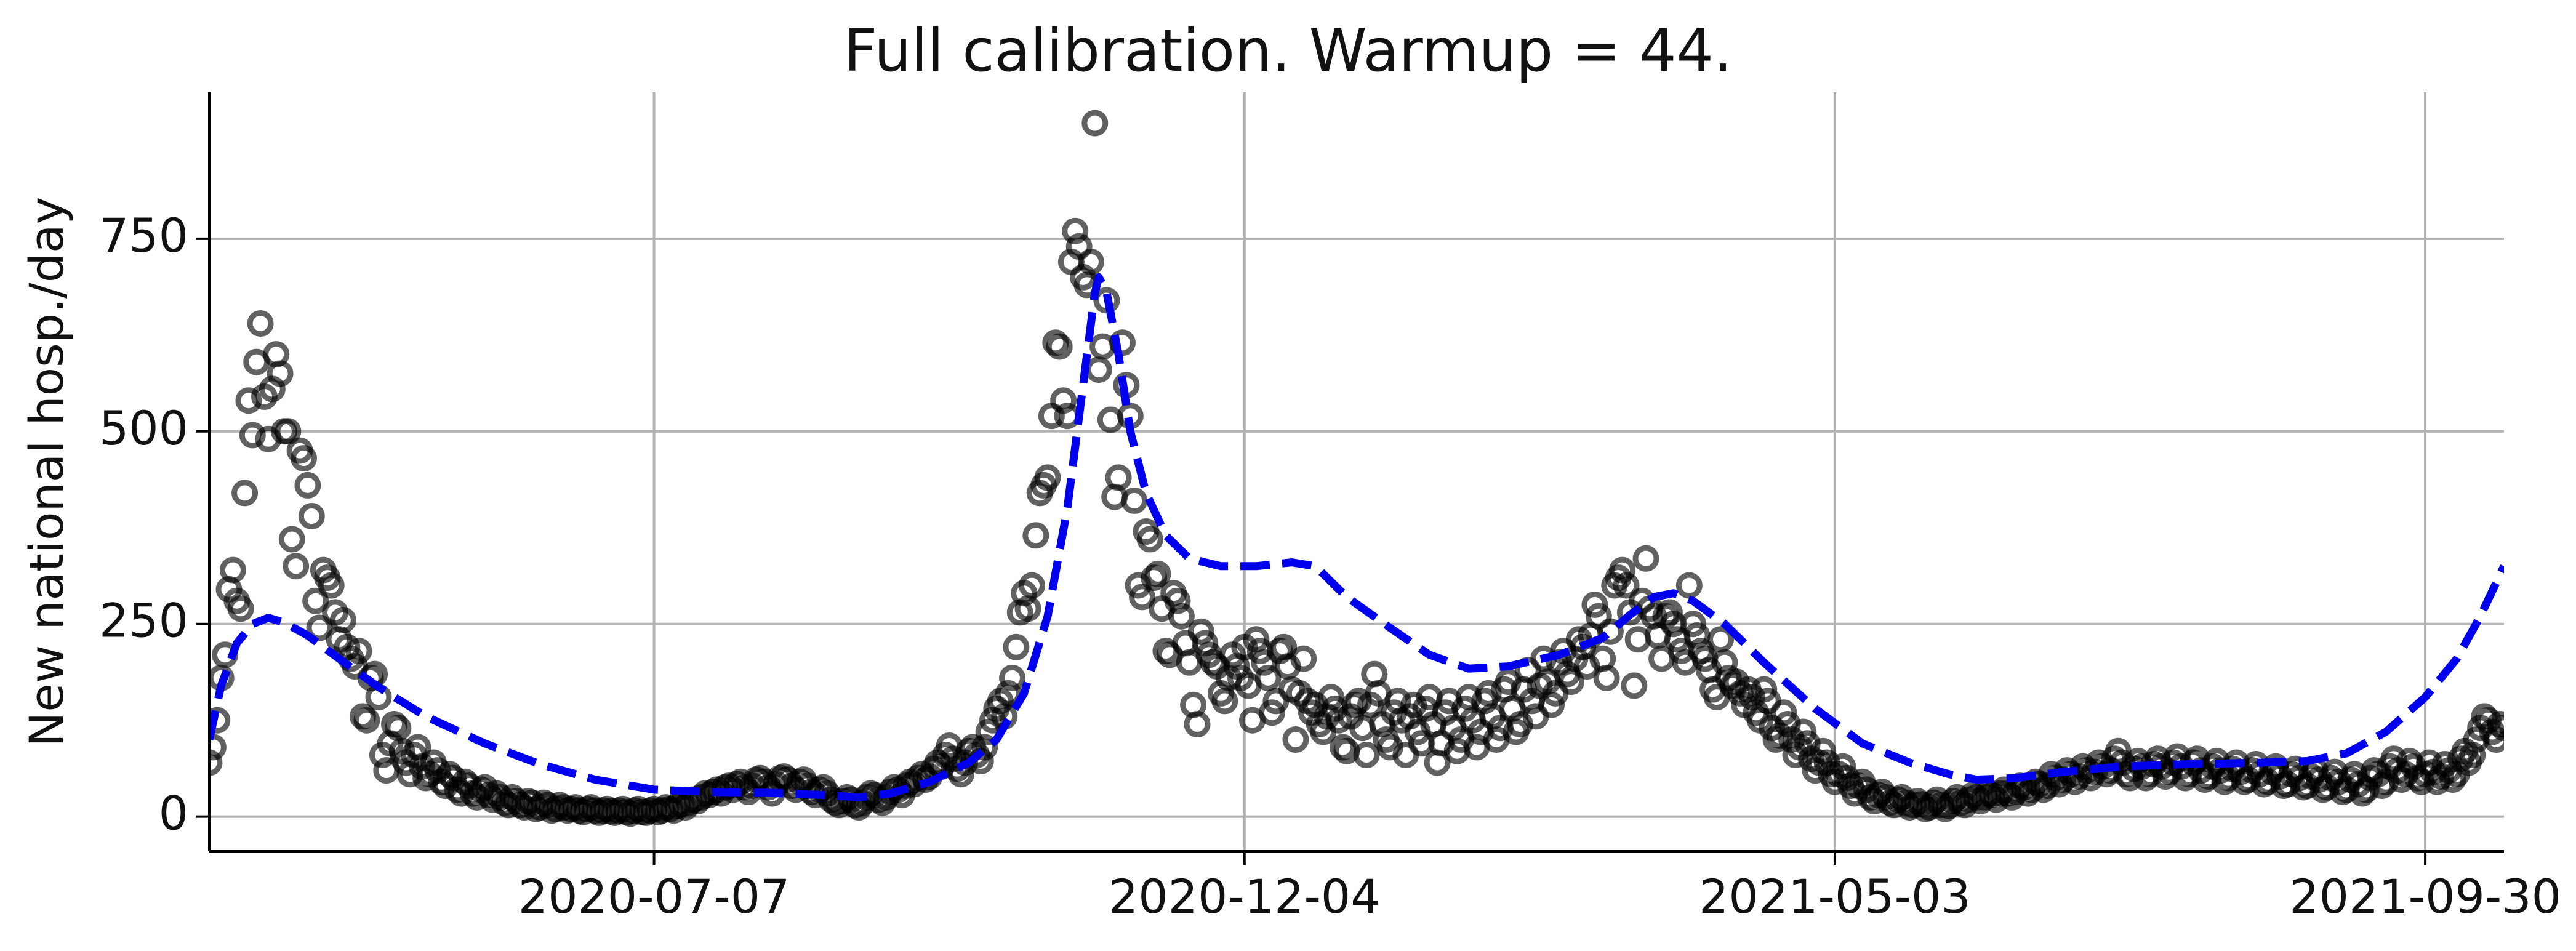  What do you see at coordinates (1245, 896) in the screenshot?
I see `x-tick-label: 2020-12-04` at bounding box center [1245, 896].